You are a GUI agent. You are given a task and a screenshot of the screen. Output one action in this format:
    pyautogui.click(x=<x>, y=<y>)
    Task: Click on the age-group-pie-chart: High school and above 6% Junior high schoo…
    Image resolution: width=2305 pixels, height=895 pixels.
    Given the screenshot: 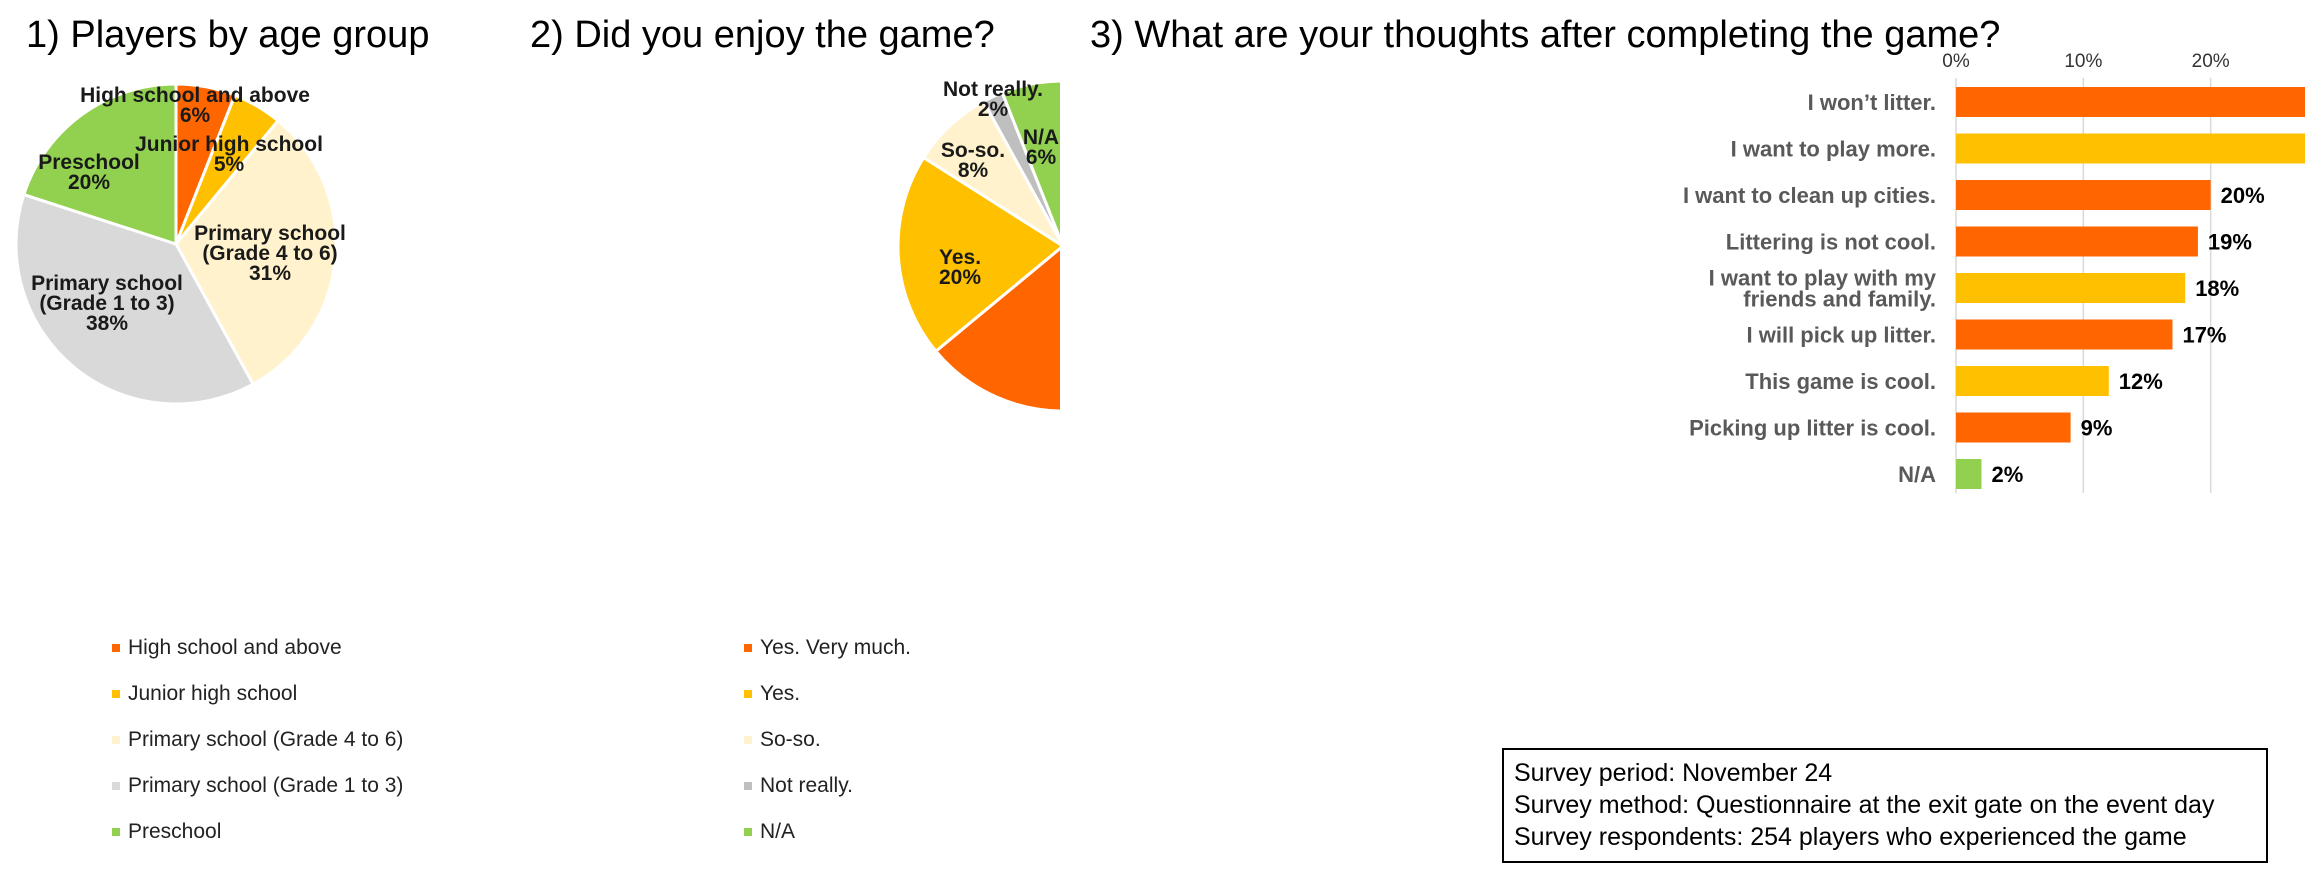 What is the action you would take?
    pyautogui.click(x=180, y=244)
    